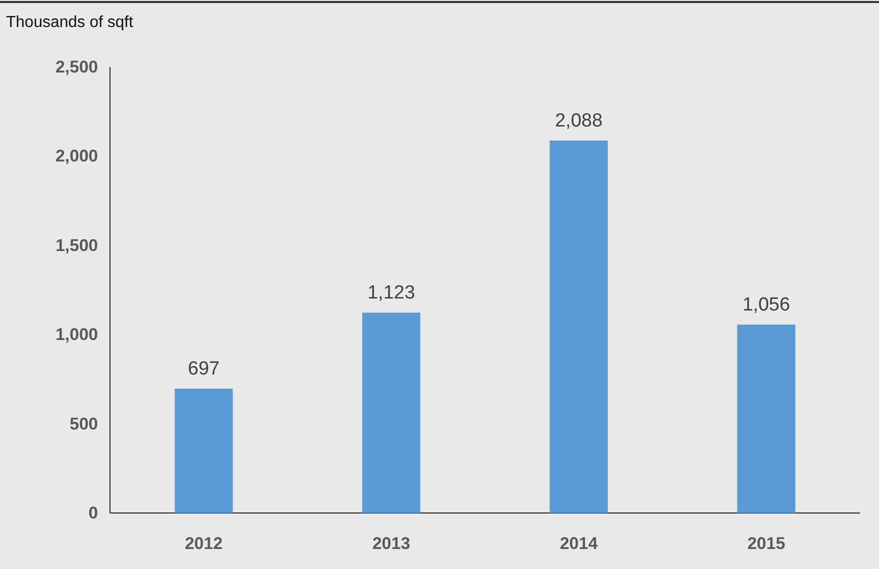  What do you see at coordinates (76, 245) in the screenshot?
I see `y-tick-label: 1,500` at bounding box center [76, 245].